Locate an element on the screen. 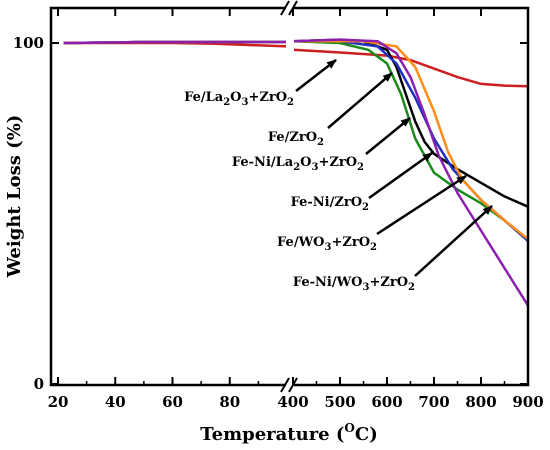 The image size is (550, 450). x-tick-label-r500: 500 is located at coordinates (339, 402).